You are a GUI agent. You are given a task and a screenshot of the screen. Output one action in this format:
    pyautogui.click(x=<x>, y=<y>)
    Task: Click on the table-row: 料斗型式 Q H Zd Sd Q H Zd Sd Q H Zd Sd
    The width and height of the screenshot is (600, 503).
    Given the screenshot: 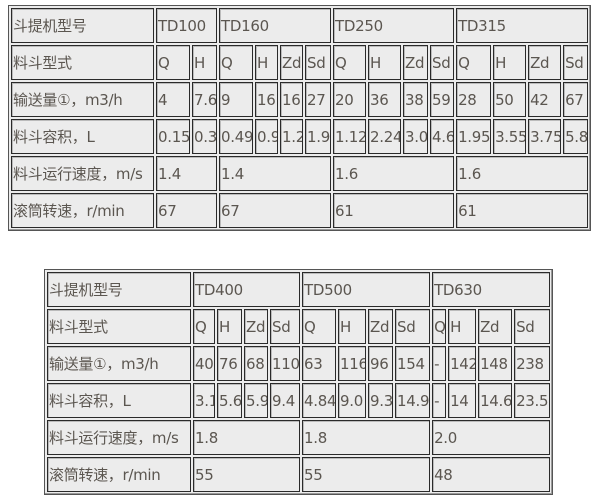 What is the action you would take?
    pyautogui.click(x=299, y=326)
    